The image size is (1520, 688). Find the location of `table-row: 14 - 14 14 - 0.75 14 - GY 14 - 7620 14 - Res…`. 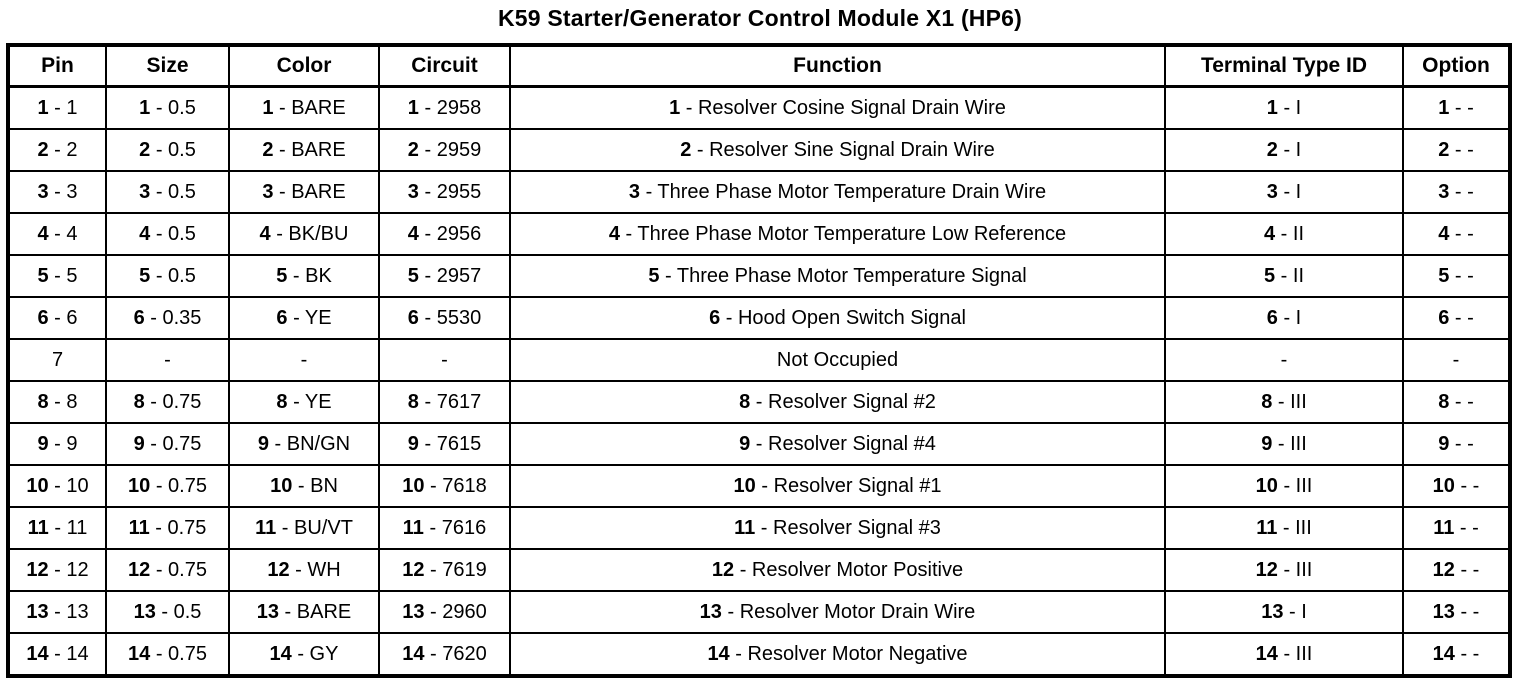

table-row: 14 - 14 14 - 0.75 14 - GY 14 - 7620 14 - Res… is located at coordinates (759, 654).